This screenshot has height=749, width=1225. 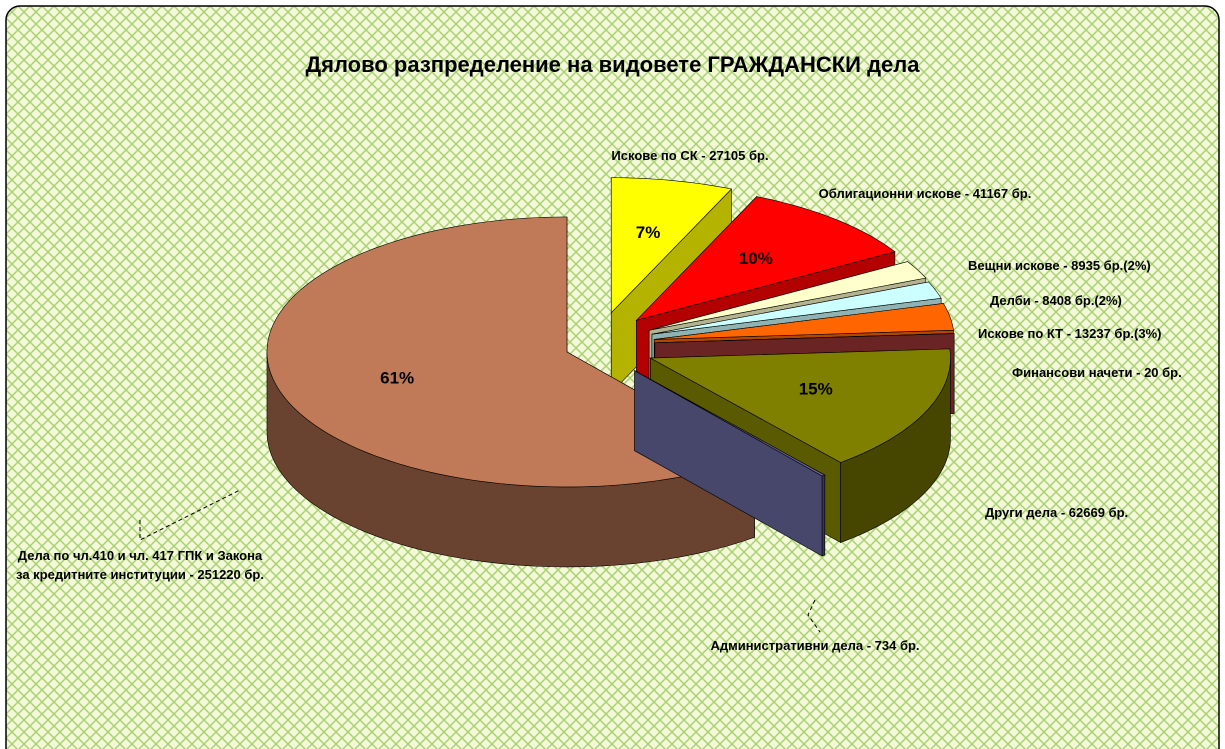 What do you see at coordinates (1056, 300) in the screenshot?
I see `category-label: Делби - 8408 бр.(2%)` at bounding box center [1056, 300].